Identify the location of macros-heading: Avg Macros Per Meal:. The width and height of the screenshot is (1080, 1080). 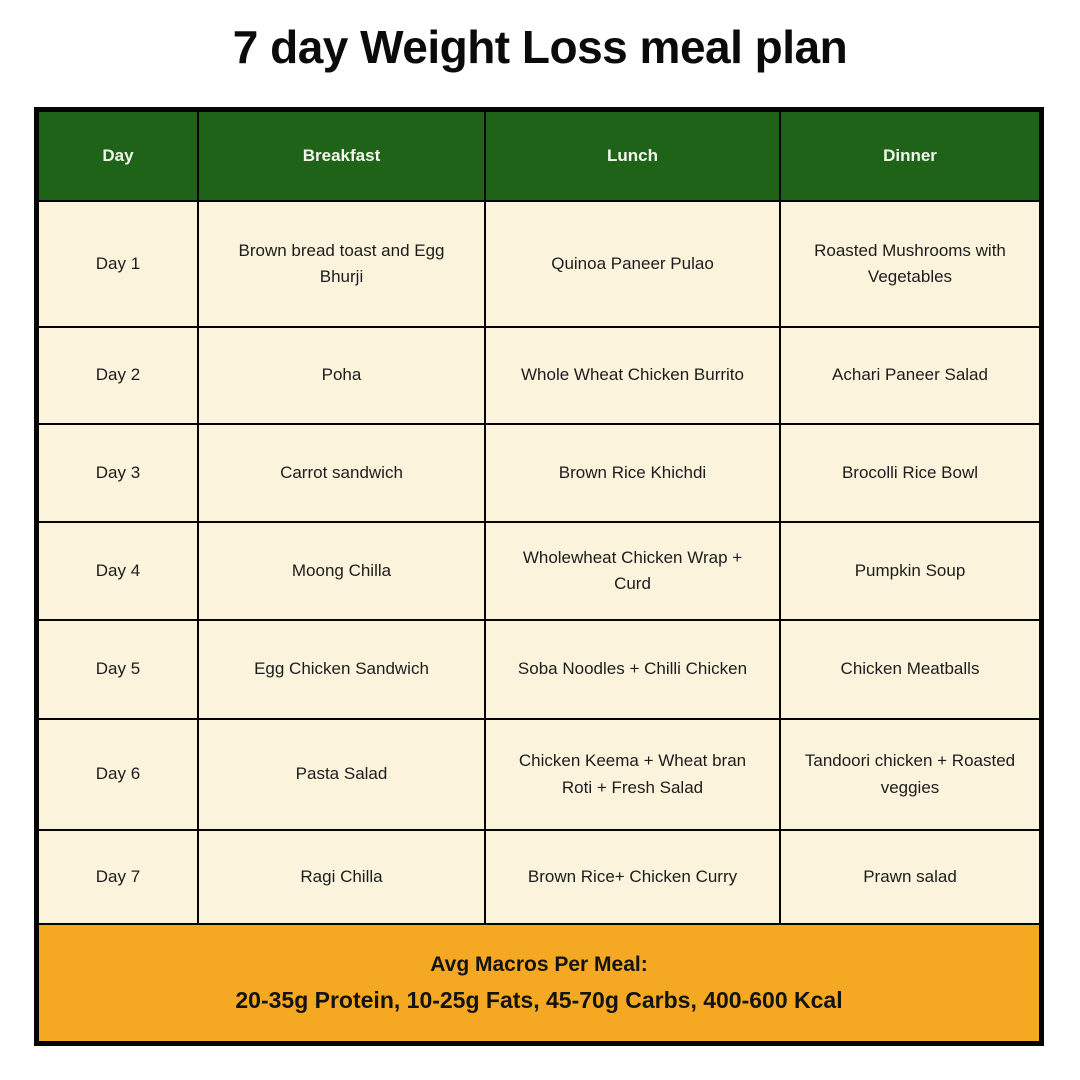
(539, 964).